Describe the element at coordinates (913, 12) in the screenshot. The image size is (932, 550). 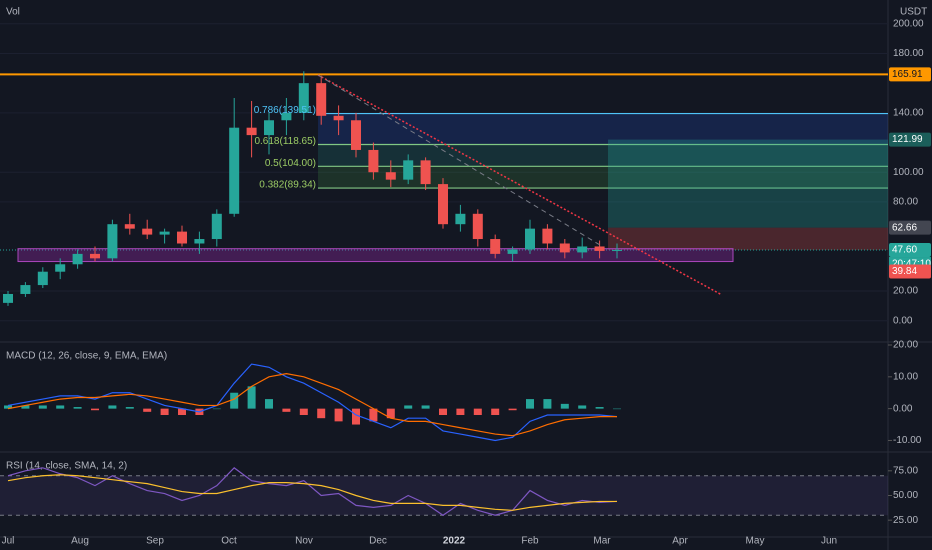
I see `currency: USDT` at that location.